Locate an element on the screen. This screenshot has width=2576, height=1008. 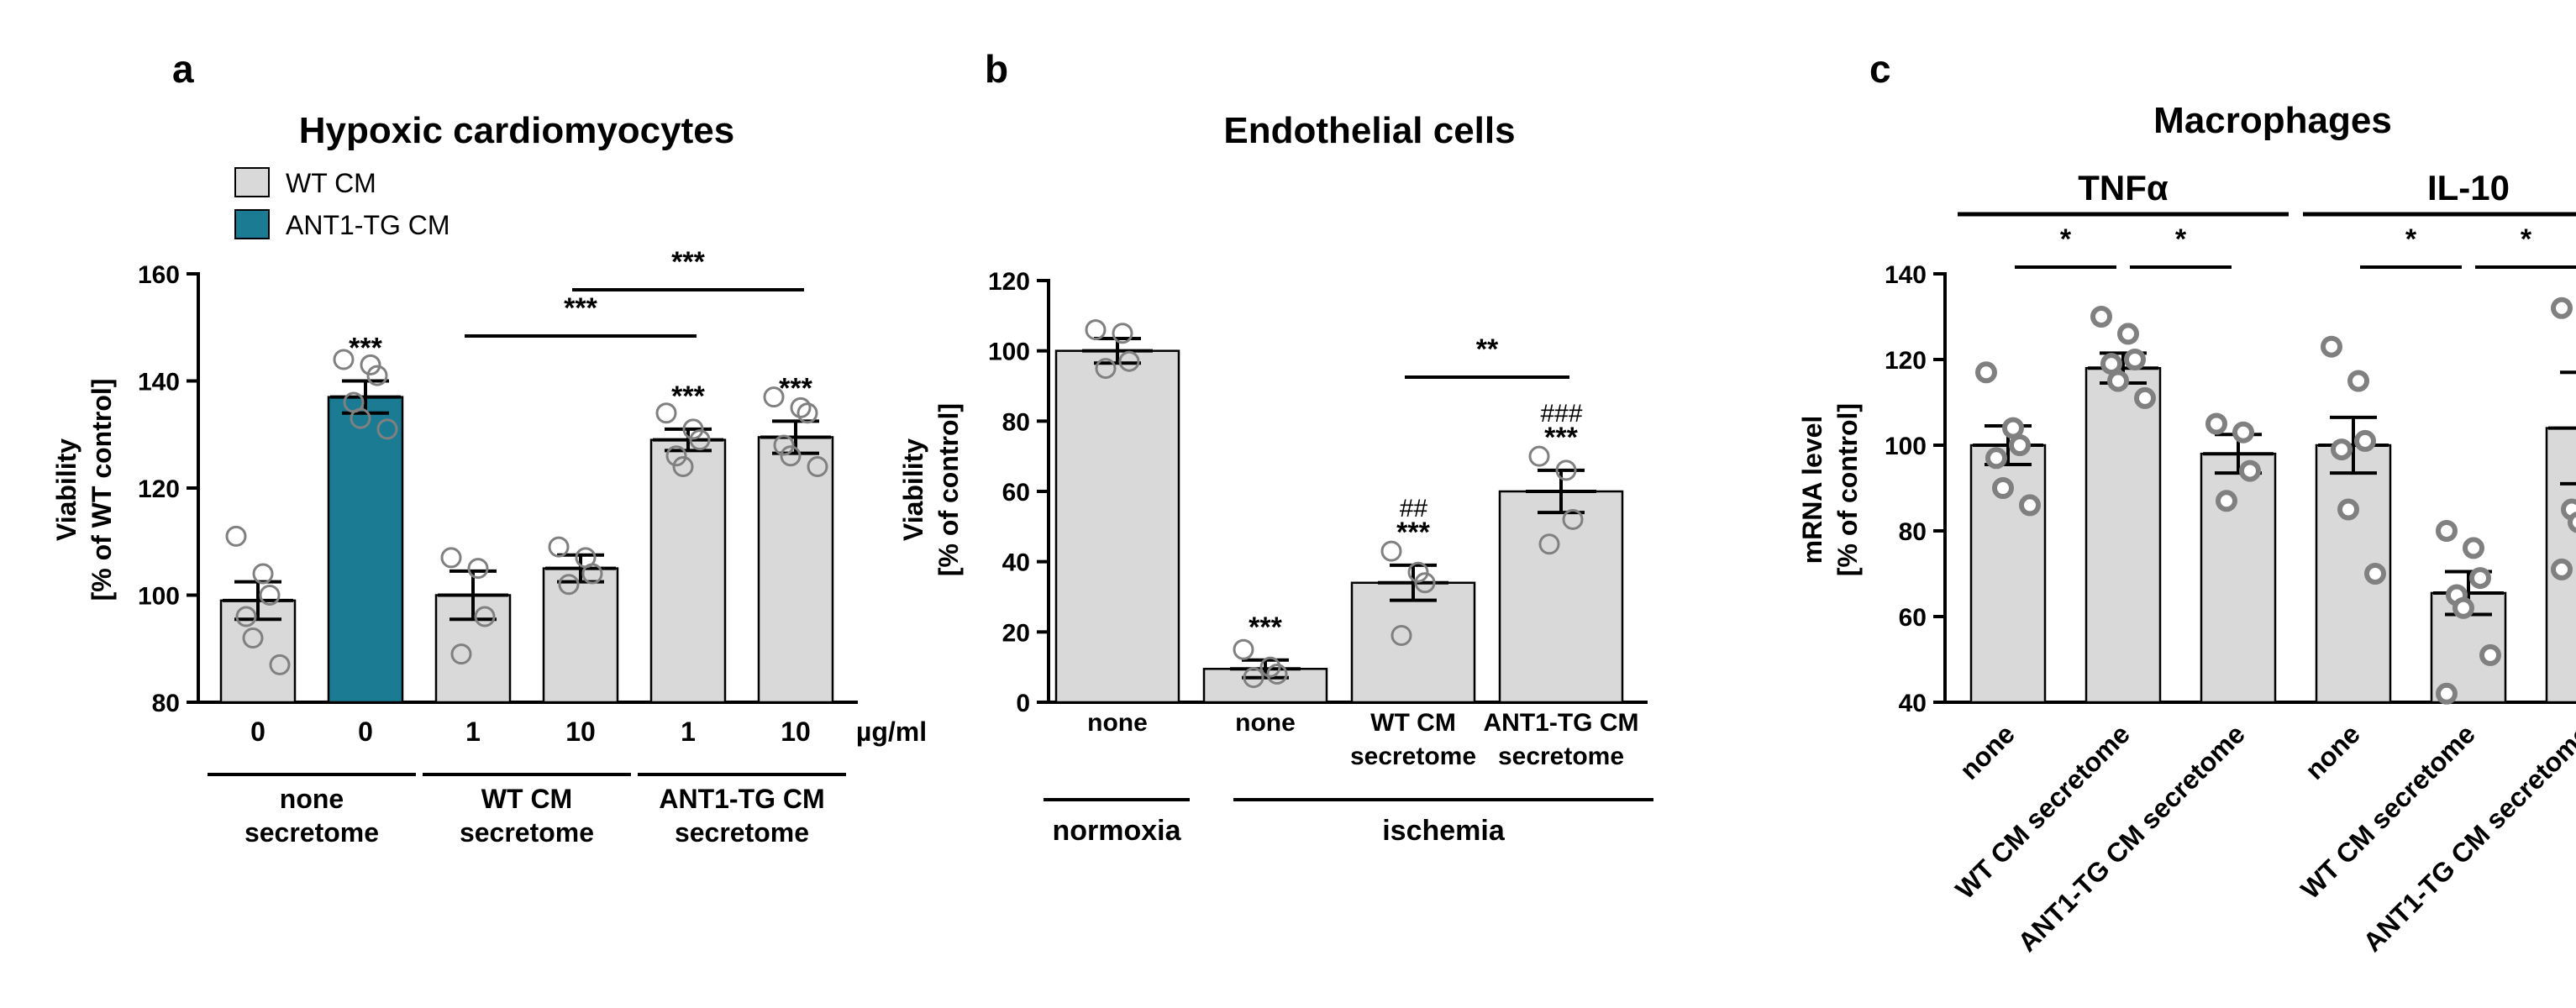
group-label: IL-10 is located at coordinates (2468, 187).